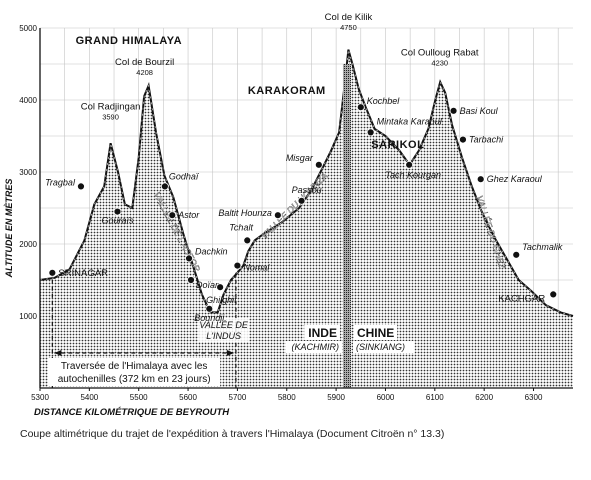 Image resolution: width=591 pixels, height=480 pixels. Describe the element at coordinates (397, 145) in the screenshot. I see `region-label: SARIKOL` at that location.